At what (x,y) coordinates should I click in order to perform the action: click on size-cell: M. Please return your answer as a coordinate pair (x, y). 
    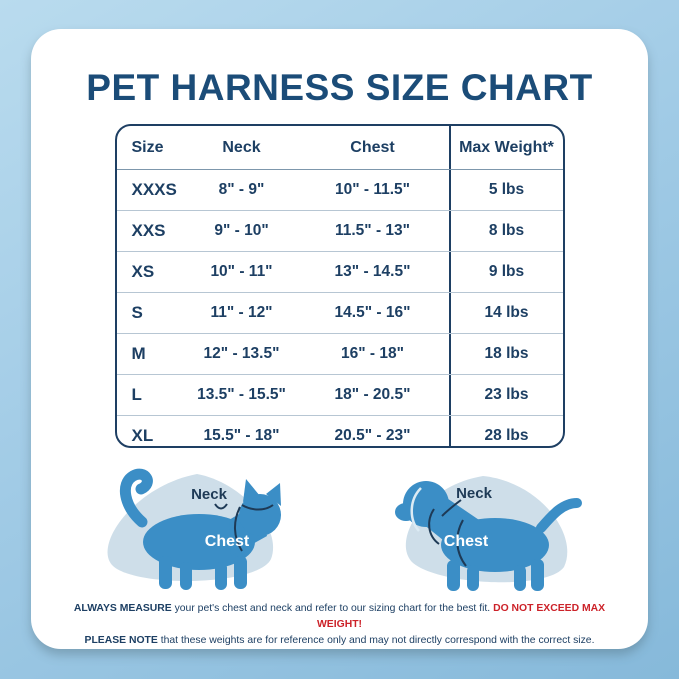
    Looking at the image, I should click on (138, 353).